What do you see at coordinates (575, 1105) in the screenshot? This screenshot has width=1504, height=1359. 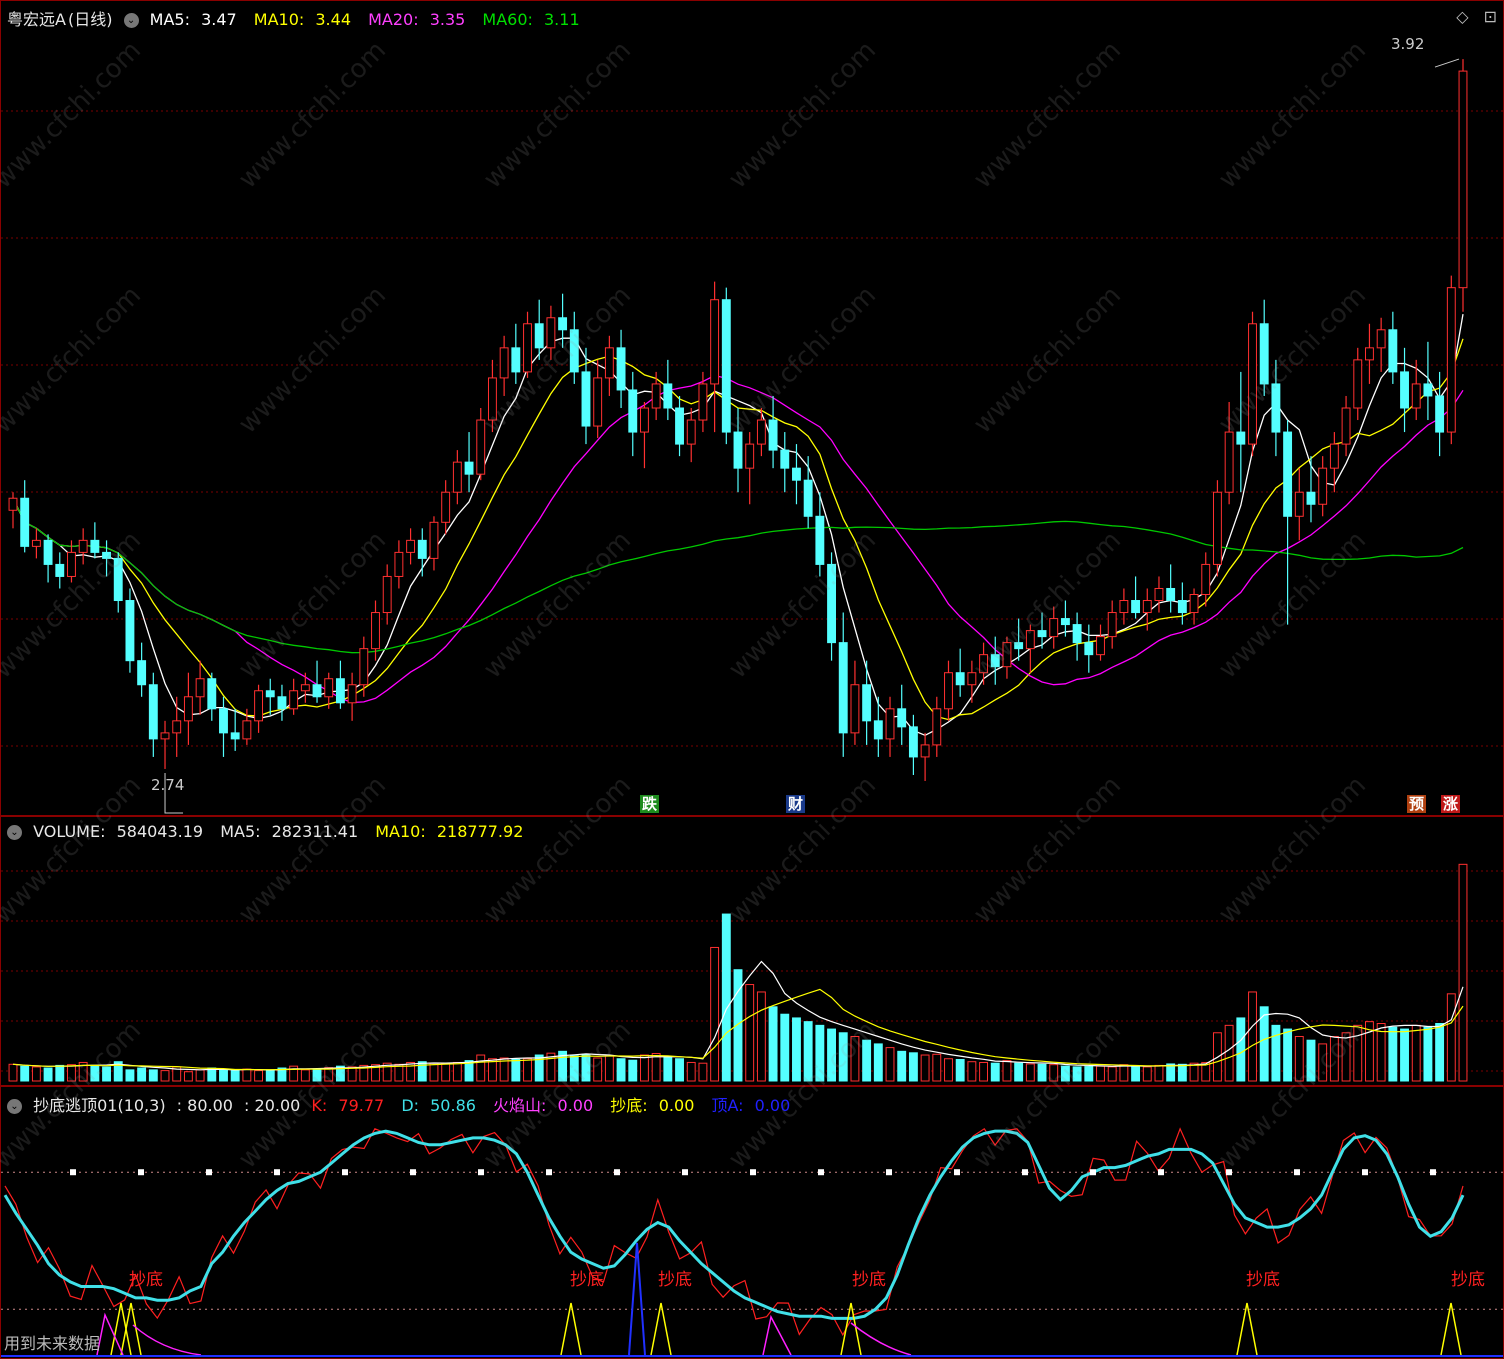 I see `hys-value: 0.00` at bounding box center [575, 1105].